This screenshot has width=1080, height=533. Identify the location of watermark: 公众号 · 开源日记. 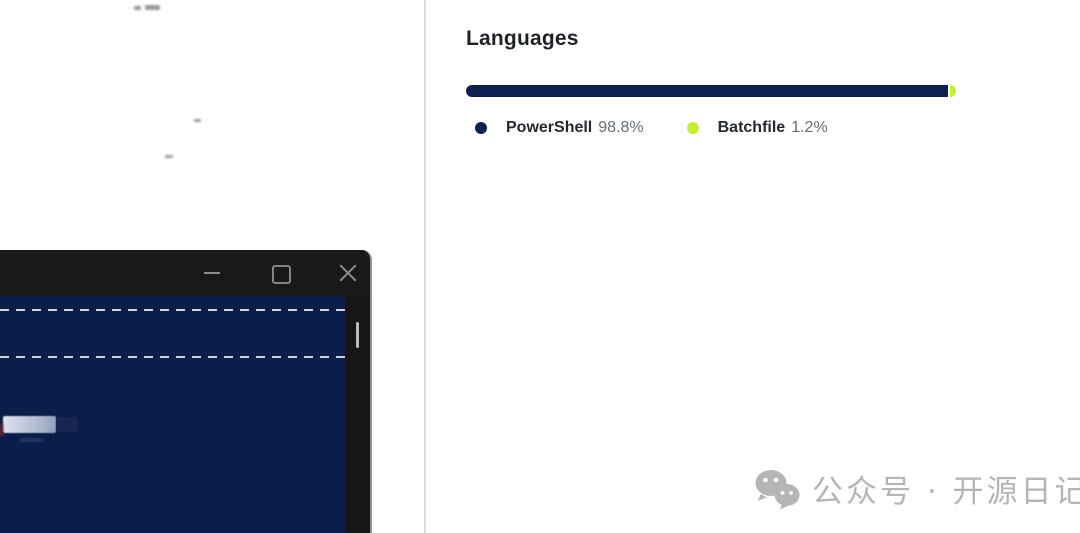
(916, 488).